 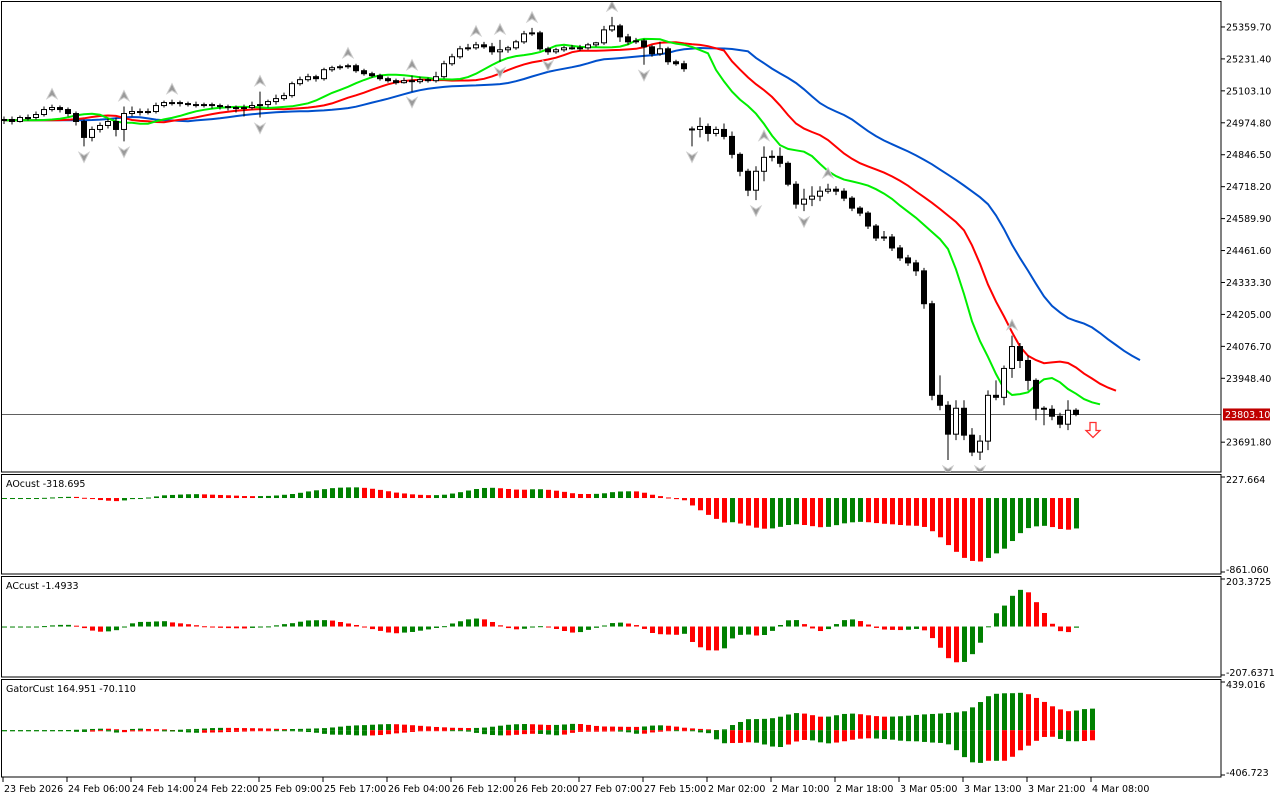 What do you see at coordinates (99, 789) in the screenshot?
I see `time-tick-label: 24 Feb 06:00` at bounding box center [99, 789].